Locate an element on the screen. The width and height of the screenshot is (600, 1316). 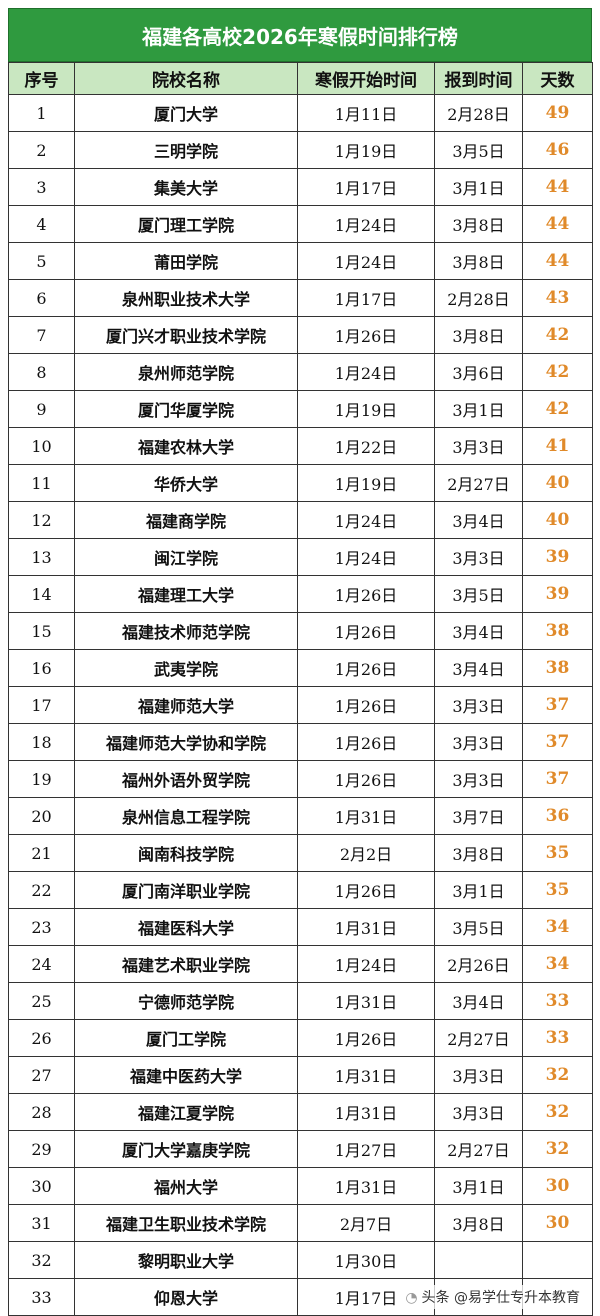
row-index: 19 is located at coordinates (41, 779).